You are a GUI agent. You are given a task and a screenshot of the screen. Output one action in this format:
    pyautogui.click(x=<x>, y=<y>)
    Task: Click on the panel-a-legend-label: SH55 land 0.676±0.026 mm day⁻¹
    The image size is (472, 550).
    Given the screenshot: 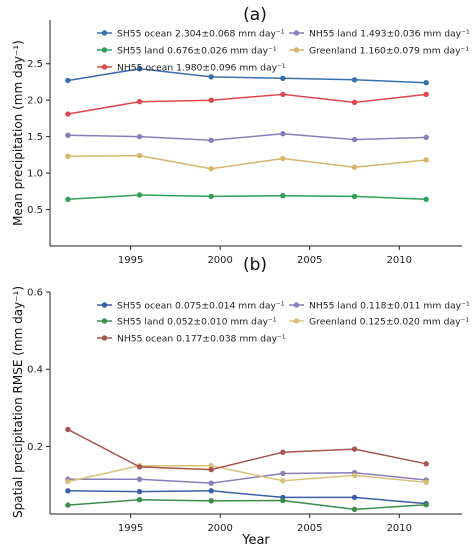 What is the action you would take?
    pyautogui.click(x=197, y=50)
    